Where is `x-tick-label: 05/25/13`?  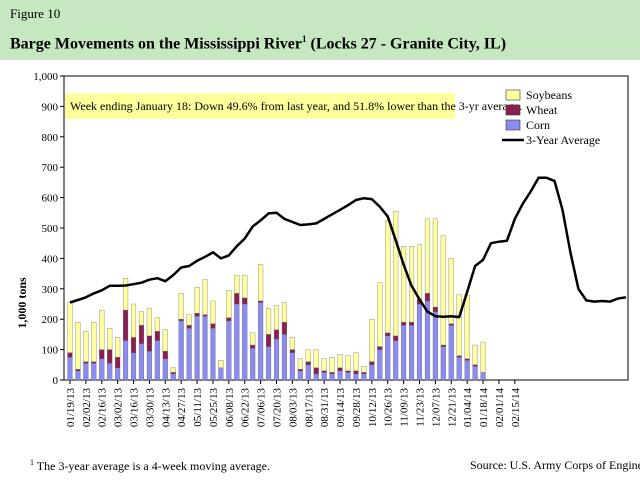
x-tick-label: 05/25/13 is located at coordinates (214, 408).